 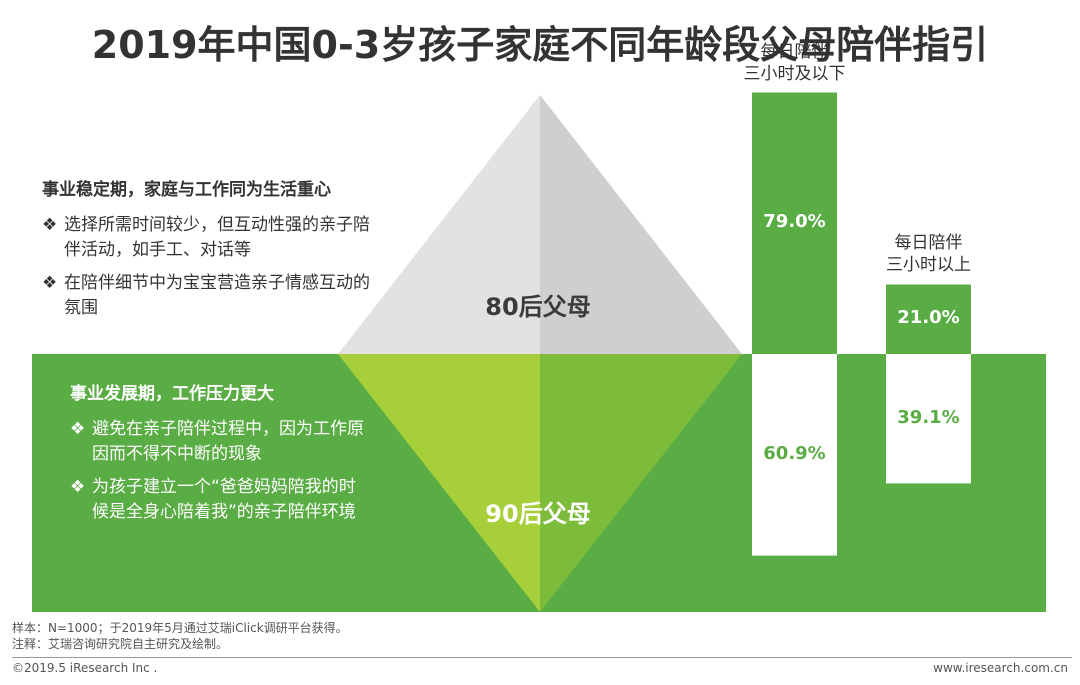 I want to click on pyramid-left-face, so click(x=439, y=224).